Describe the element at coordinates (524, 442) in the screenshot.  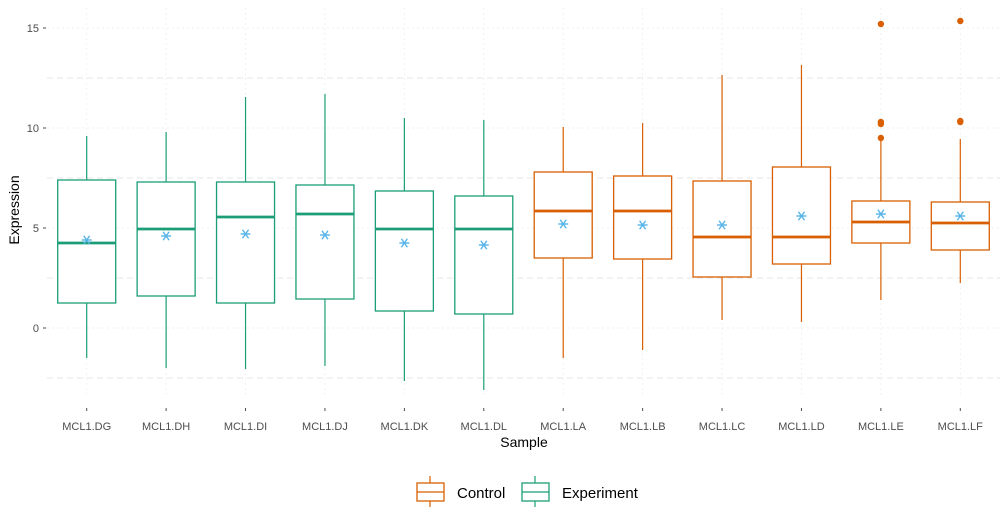
I see `x-axis-title: Sample` at that location.